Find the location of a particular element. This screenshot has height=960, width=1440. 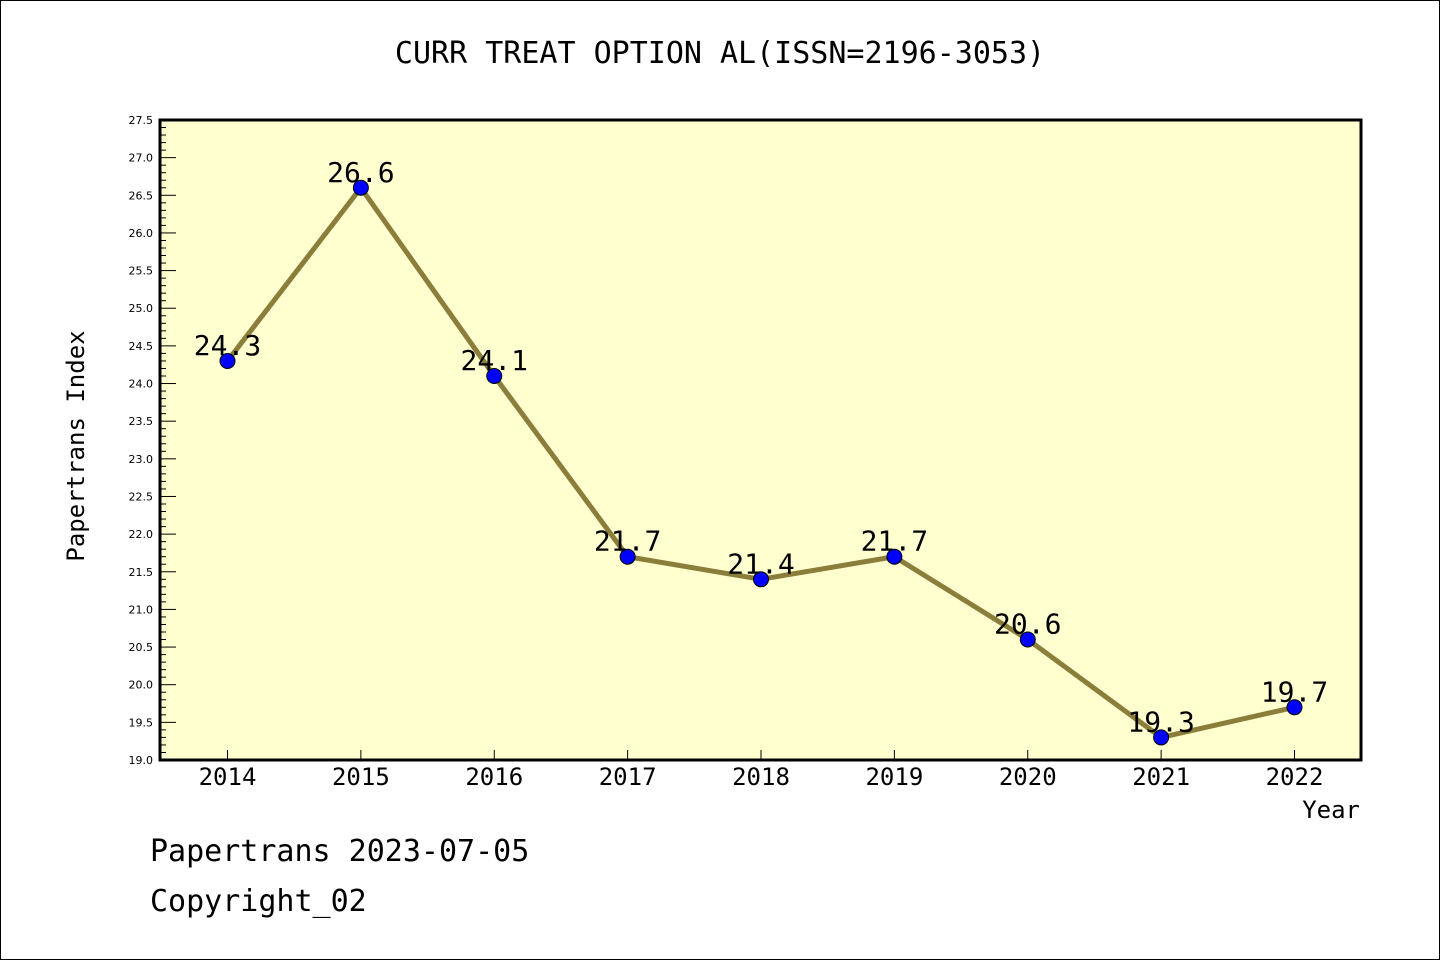

footer-copyright: Copyright_02 is located at coordinates (258, 901).